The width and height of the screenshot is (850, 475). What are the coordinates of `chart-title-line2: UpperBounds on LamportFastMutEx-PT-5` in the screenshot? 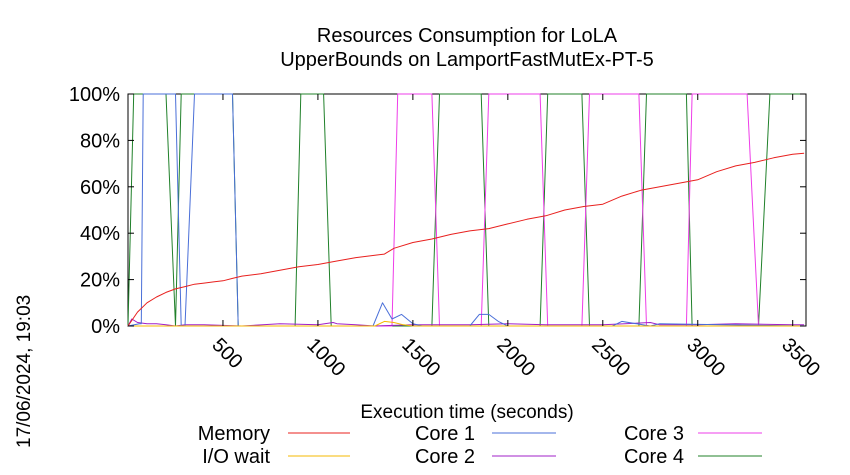 It's located at (467, 60).